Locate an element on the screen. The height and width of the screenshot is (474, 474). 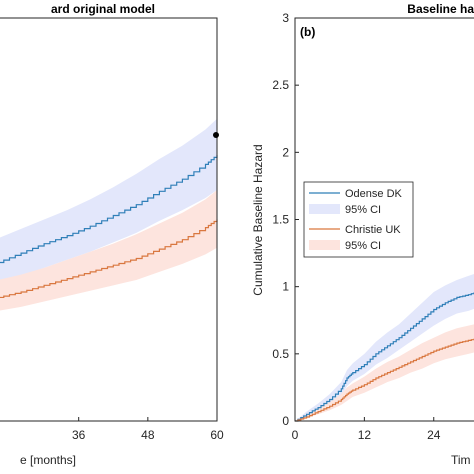
panel-a-title: ard original model is located at coordinates (103, 9).